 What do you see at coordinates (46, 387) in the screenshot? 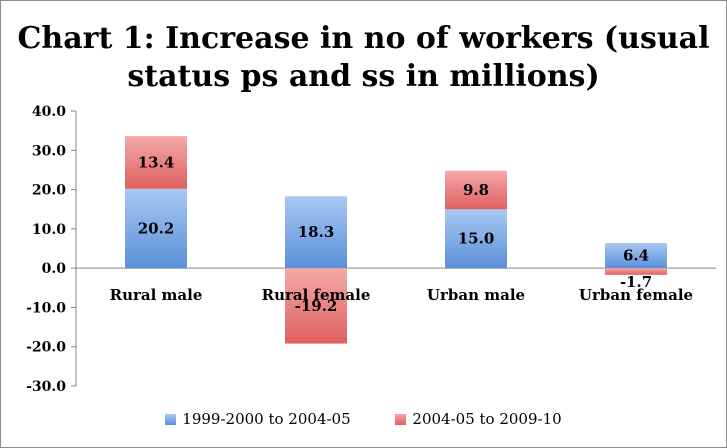
I see `y-tick-label: -30.0` at bounding box center [46, 387].